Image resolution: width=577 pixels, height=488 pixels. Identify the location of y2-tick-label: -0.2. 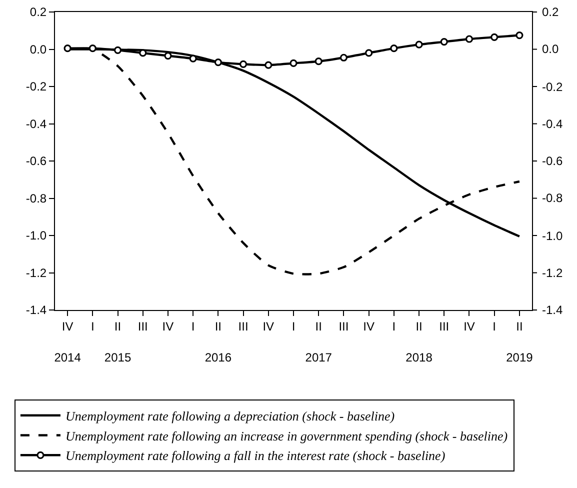
(553, 87).